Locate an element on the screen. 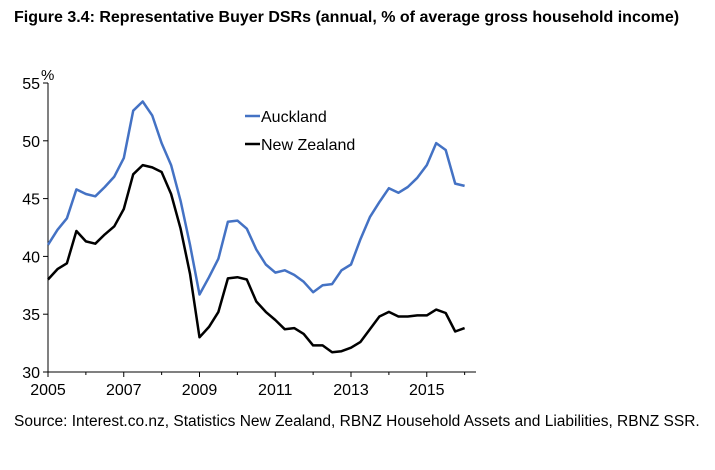 This screenshot has height=470, width=715. y-tick-label: 50 is located at coordinates (31, 142).